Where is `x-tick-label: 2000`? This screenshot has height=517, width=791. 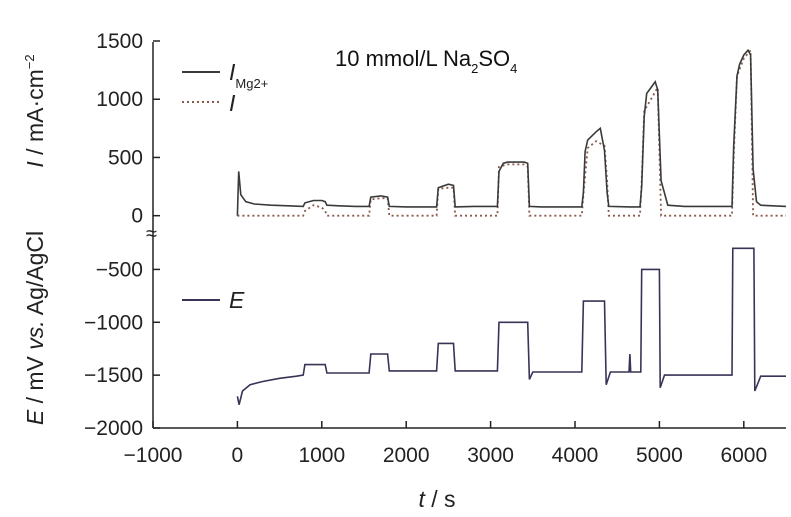
x-tick-label: 2000 is located at coordinates (406, 455).